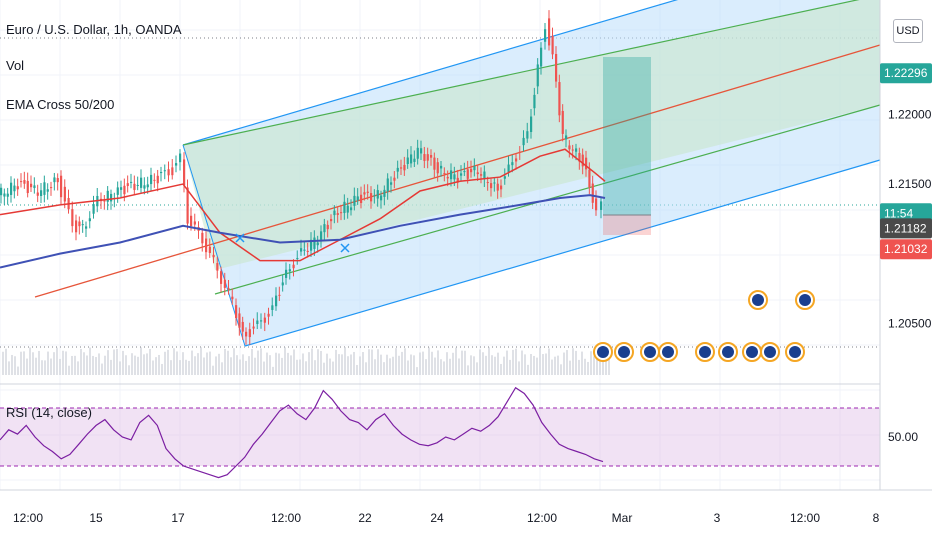 The width and height of the screenshot is (932, 550). Describe the element at coordinates (910, 184) in the screenshot. I see `price-tick-label: 1.21500` at that location.